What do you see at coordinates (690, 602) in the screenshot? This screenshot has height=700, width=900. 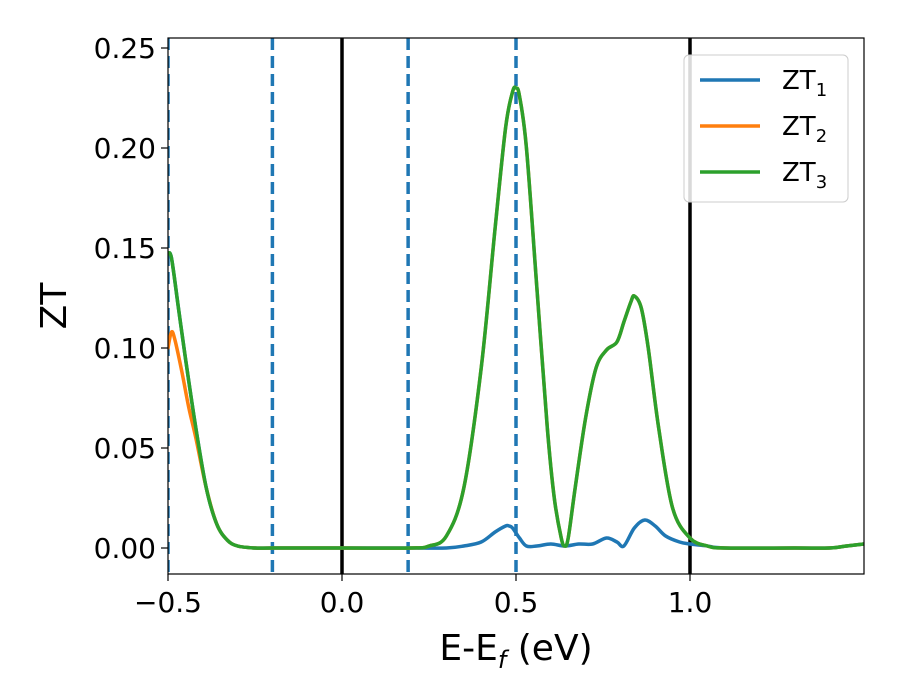 I see `x-tick-label: 1.0` at bounding box center [690, 602].